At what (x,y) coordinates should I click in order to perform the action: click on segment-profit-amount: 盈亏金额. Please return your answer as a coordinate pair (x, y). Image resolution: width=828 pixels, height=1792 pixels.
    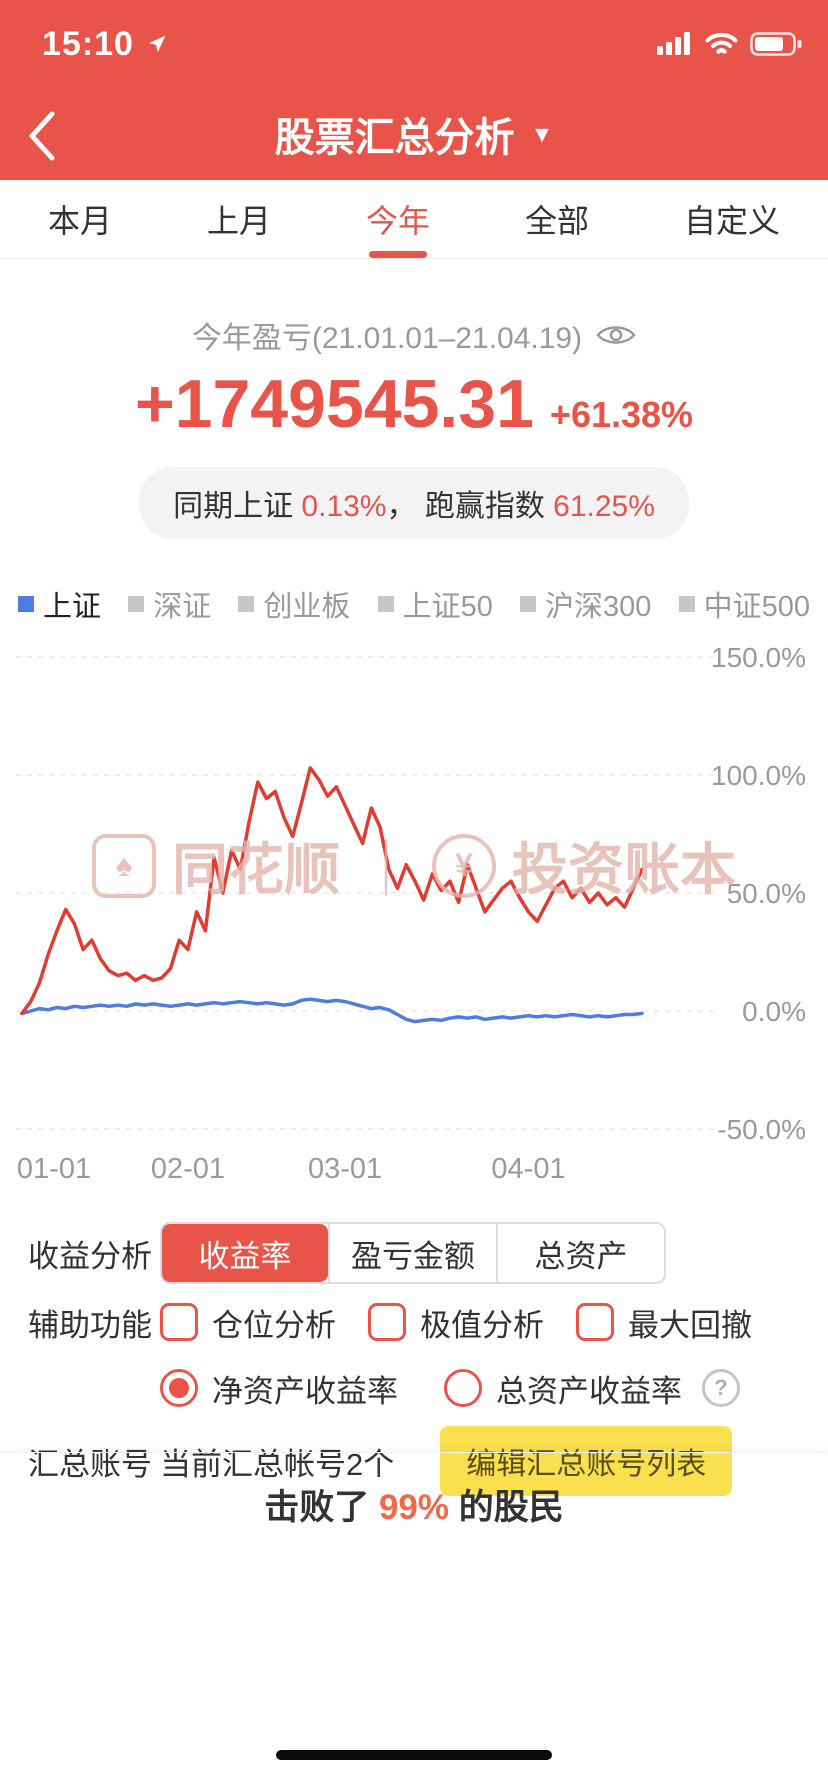
    Looking at the image, I should click on (412, 1253).